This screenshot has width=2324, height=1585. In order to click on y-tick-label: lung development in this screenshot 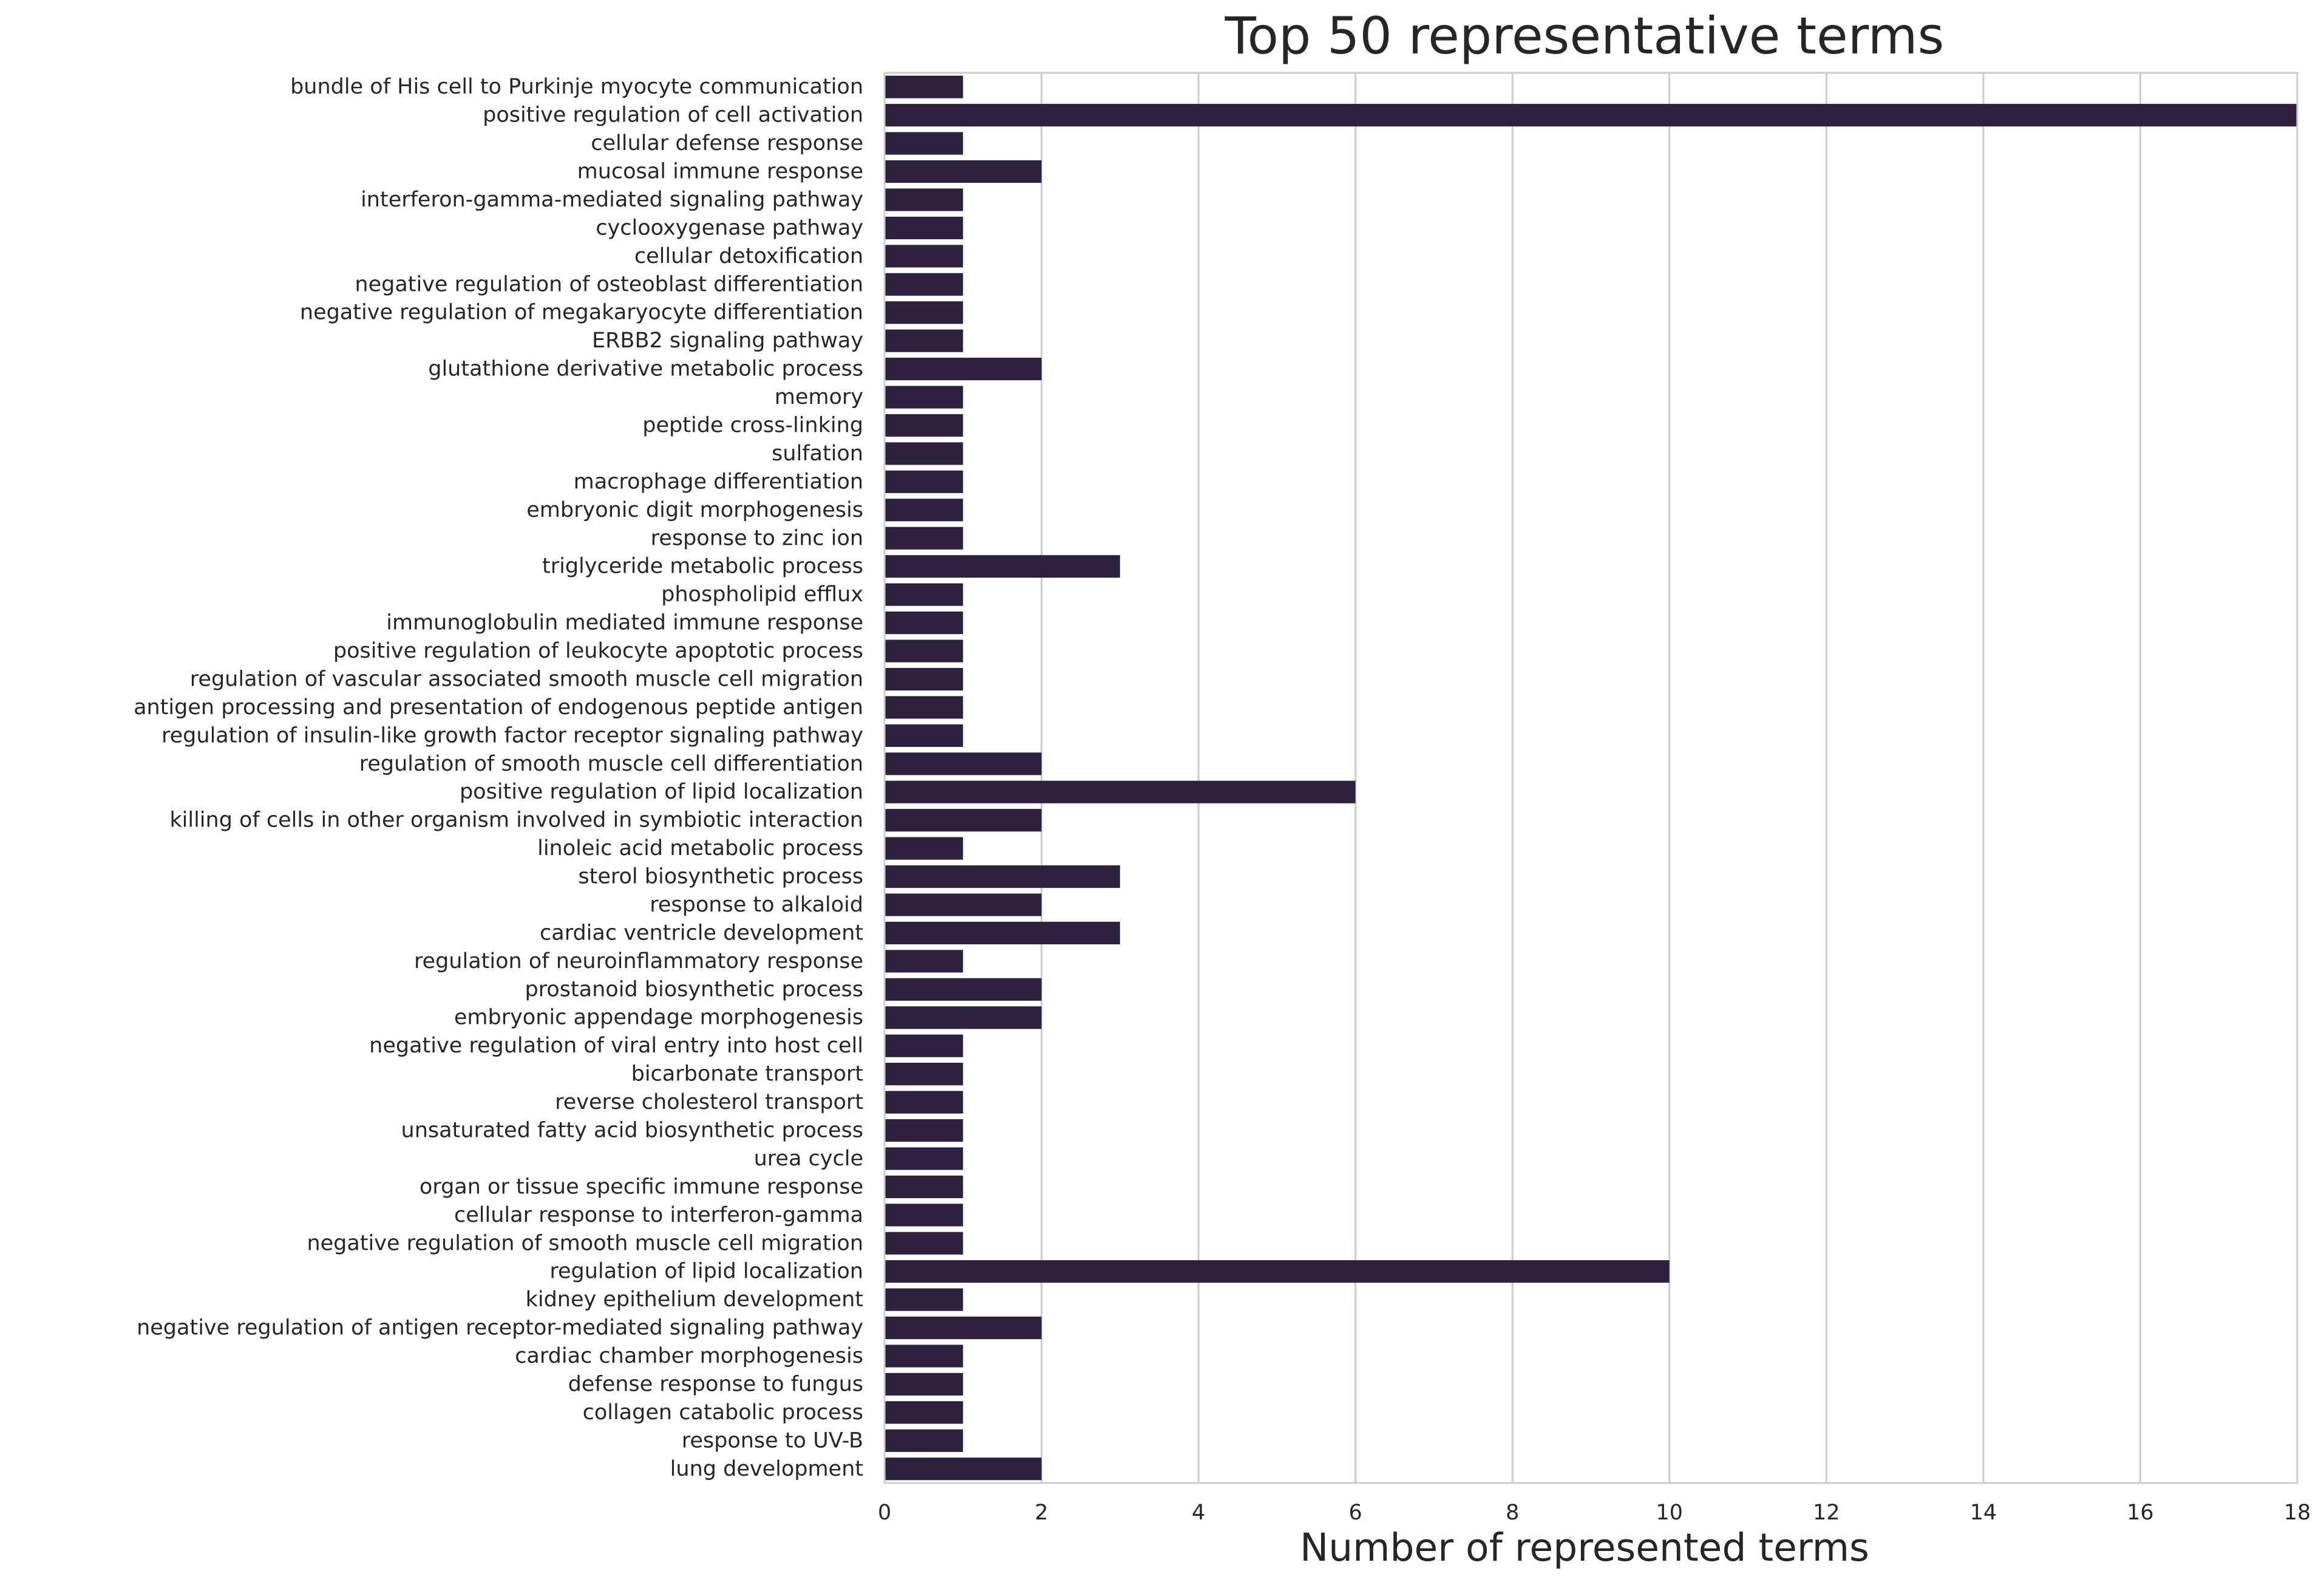, I will do `click(766, 1469)`.